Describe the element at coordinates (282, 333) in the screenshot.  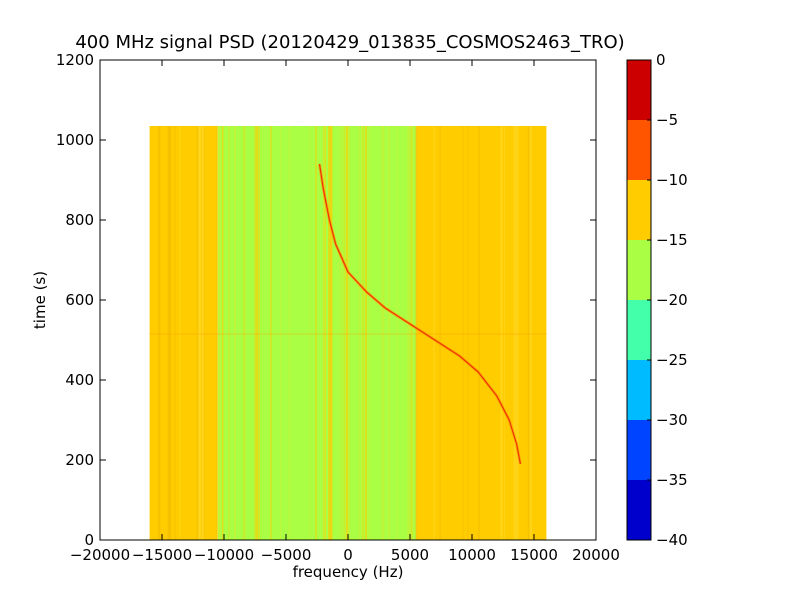
I see `heatmap-region-middle-band` at that location.